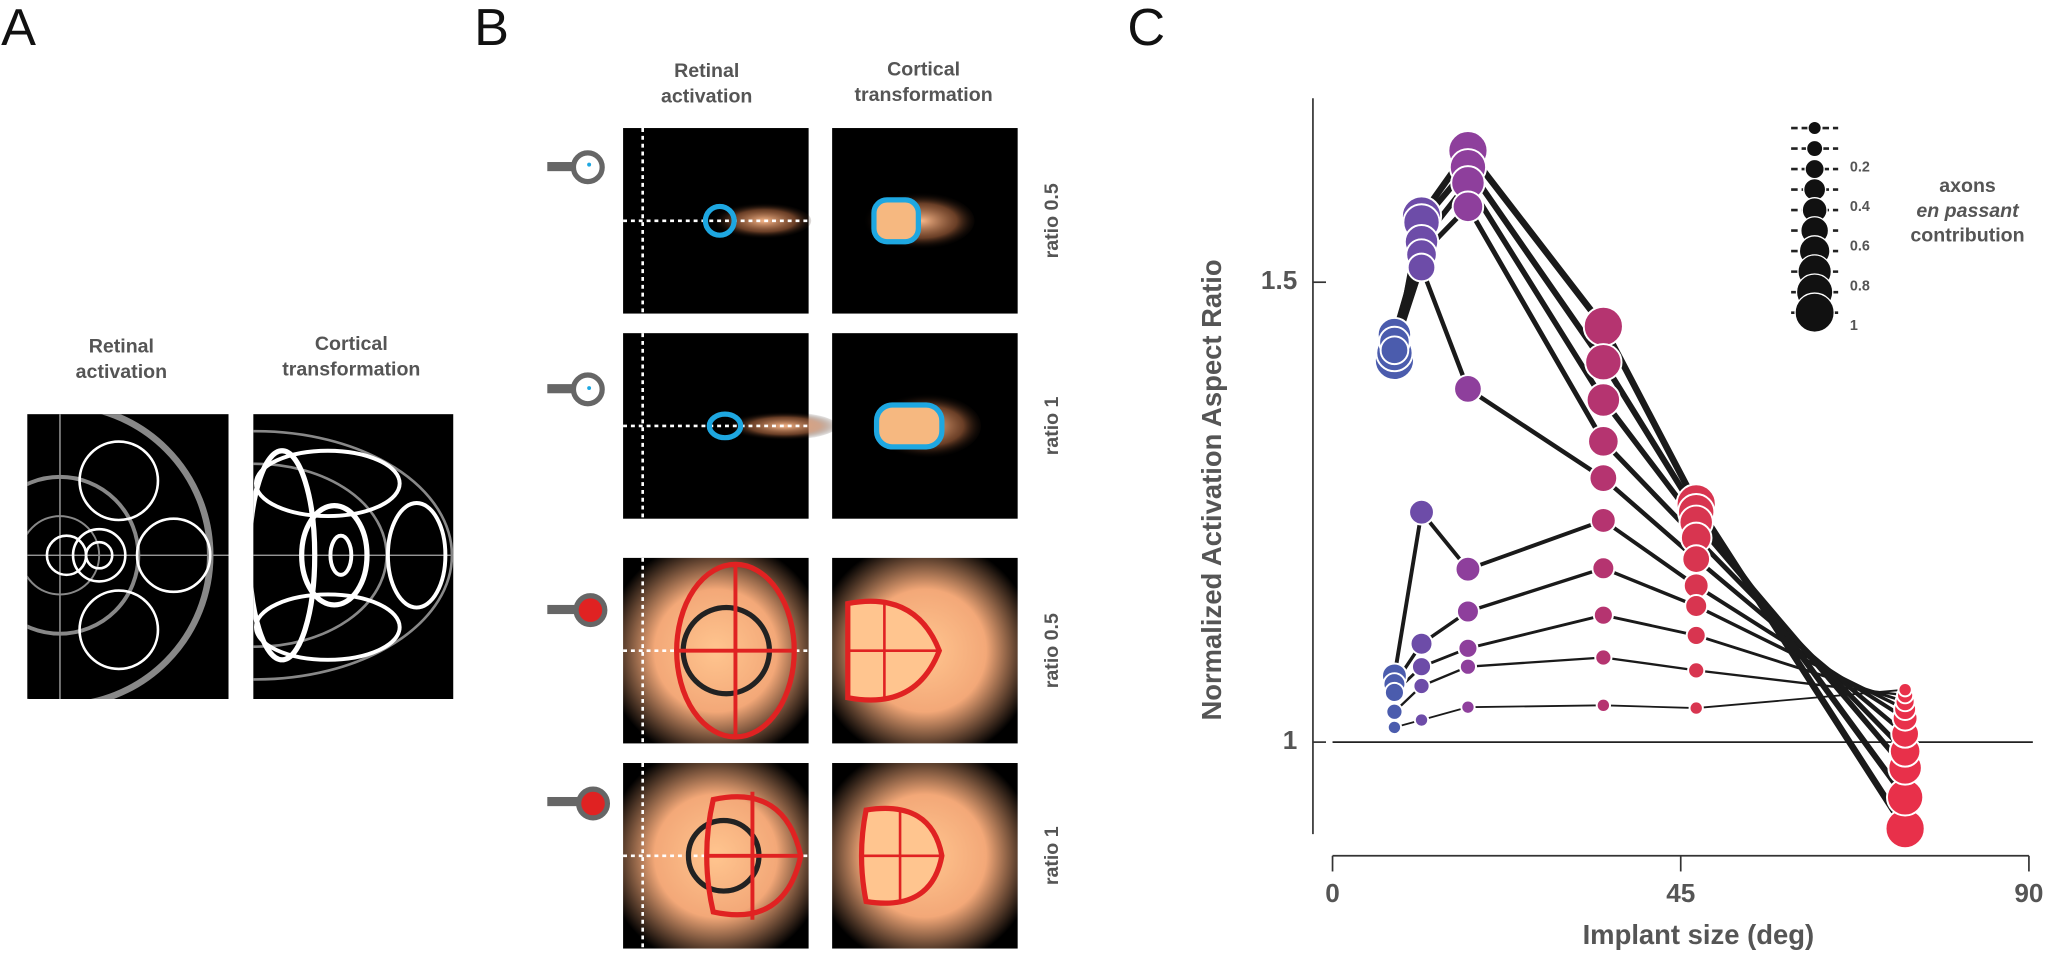  Describe the element at coordinates (1860, 207) in the screenshot. I see `legend-label: 0.4` at that location.